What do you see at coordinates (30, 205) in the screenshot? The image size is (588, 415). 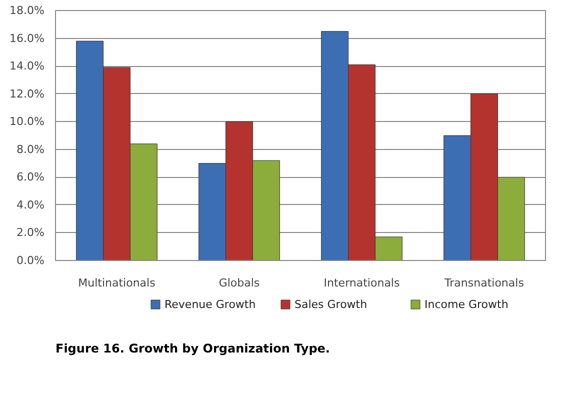 I see `y-tick-label: 4.0%` at bounding box center [30, 205].